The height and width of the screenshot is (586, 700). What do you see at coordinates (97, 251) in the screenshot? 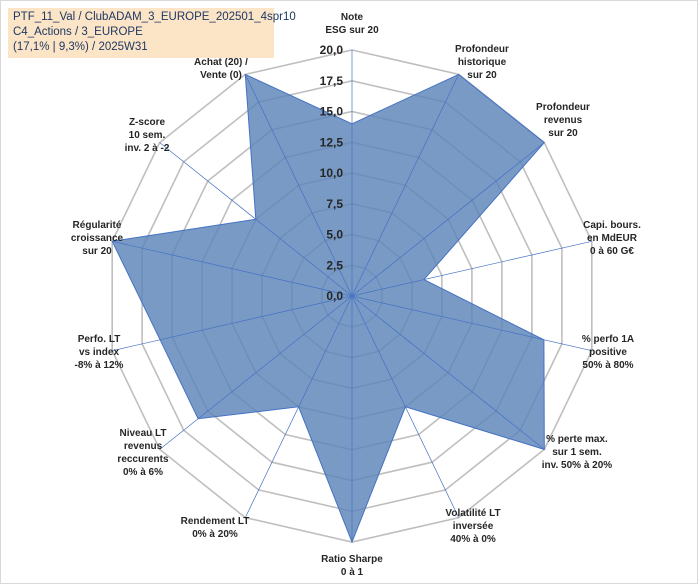
I see `axis-label-11-line-2: sur 20` at bounding box center [97, 251].